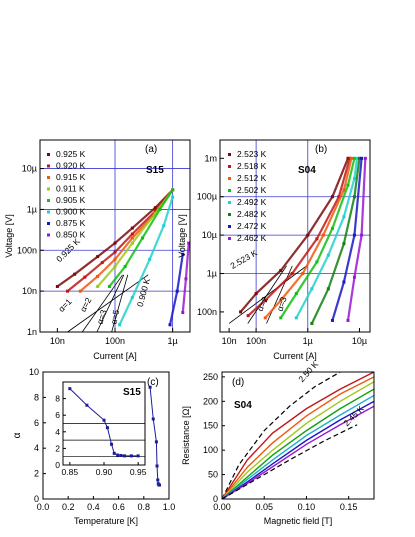  What do you see at coordinates (106, 435) in the screenshot?
I see `panel-c-frame` at bounding box center [106, 435].